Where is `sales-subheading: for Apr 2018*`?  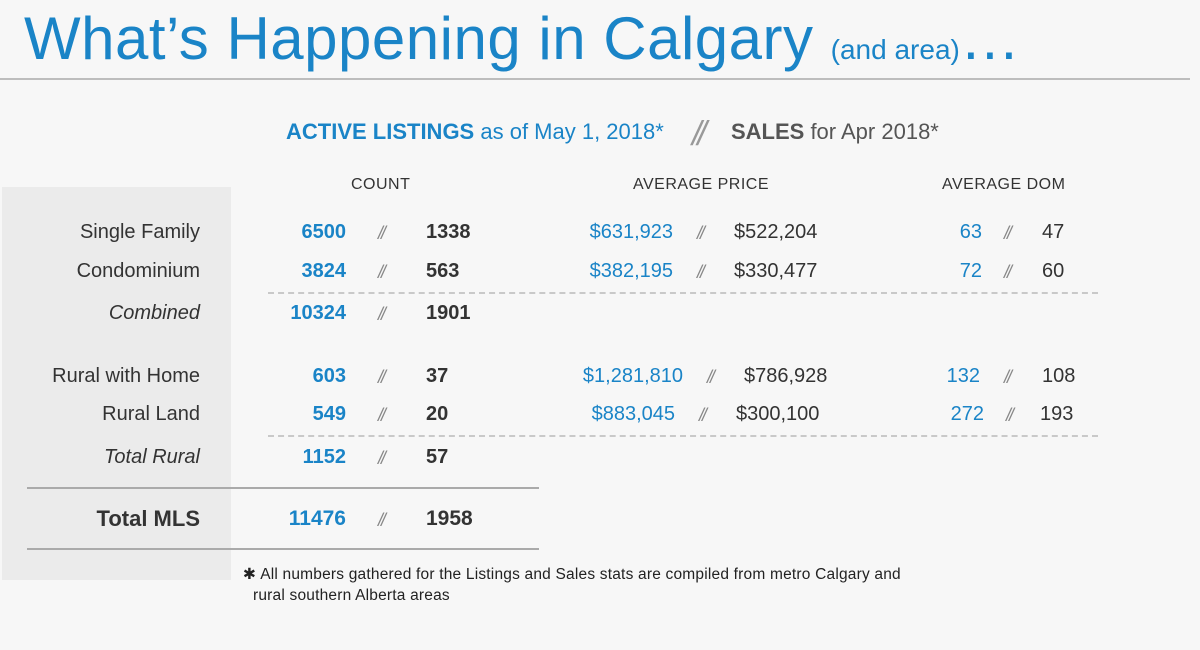
sales-subheading: for Apr 2018* is located at coordinates (871, 131).